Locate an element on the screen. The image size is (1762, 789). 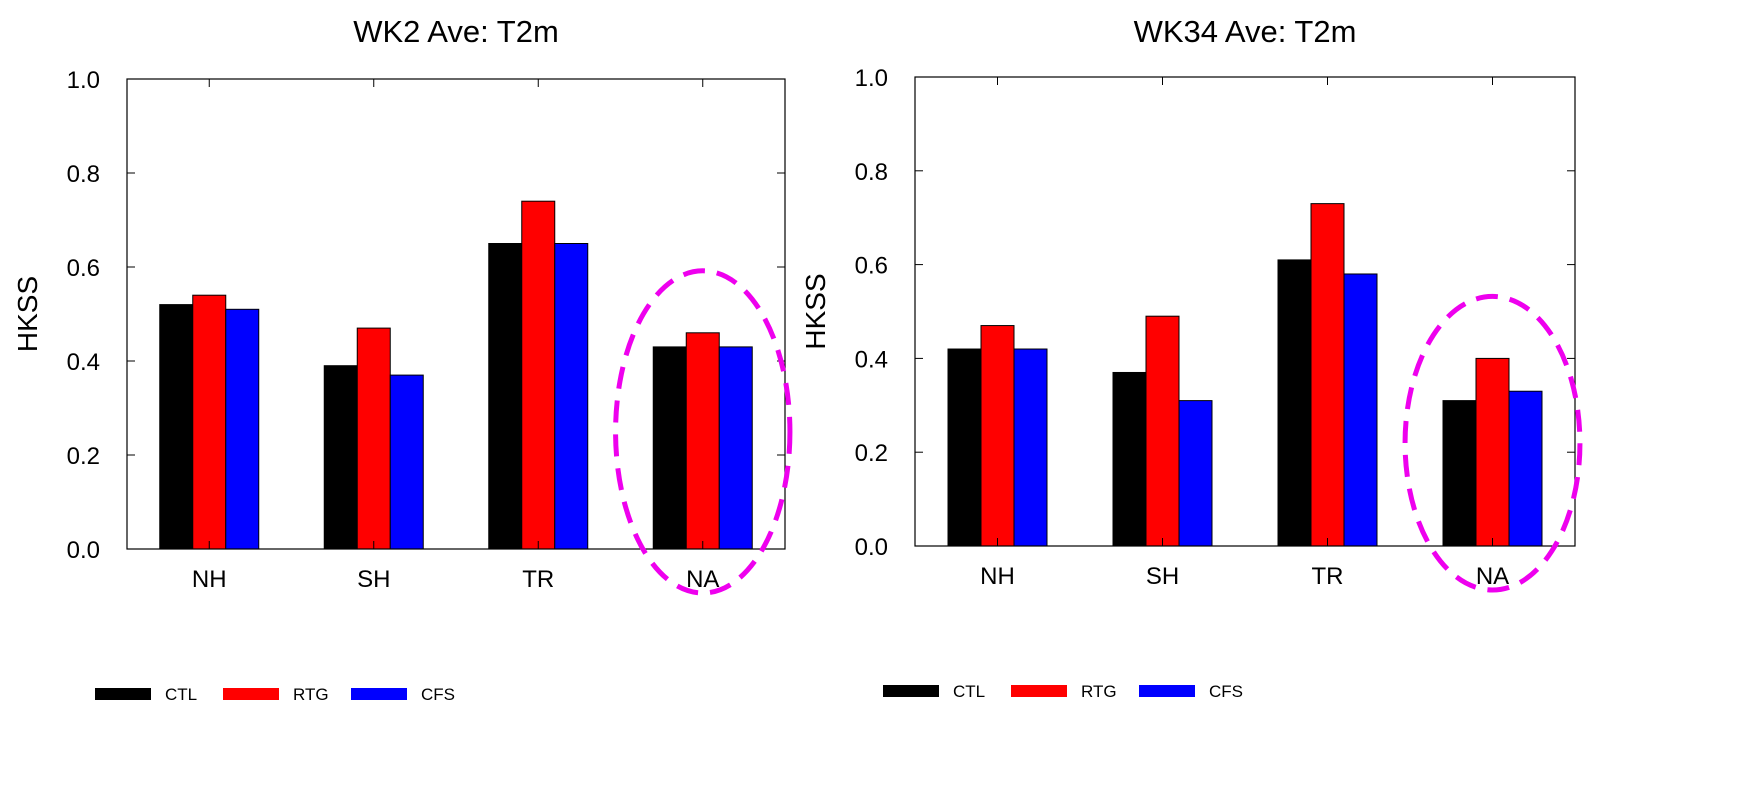
chart-title: WK2 Ave: T2m is located at coordinates (456, 31).